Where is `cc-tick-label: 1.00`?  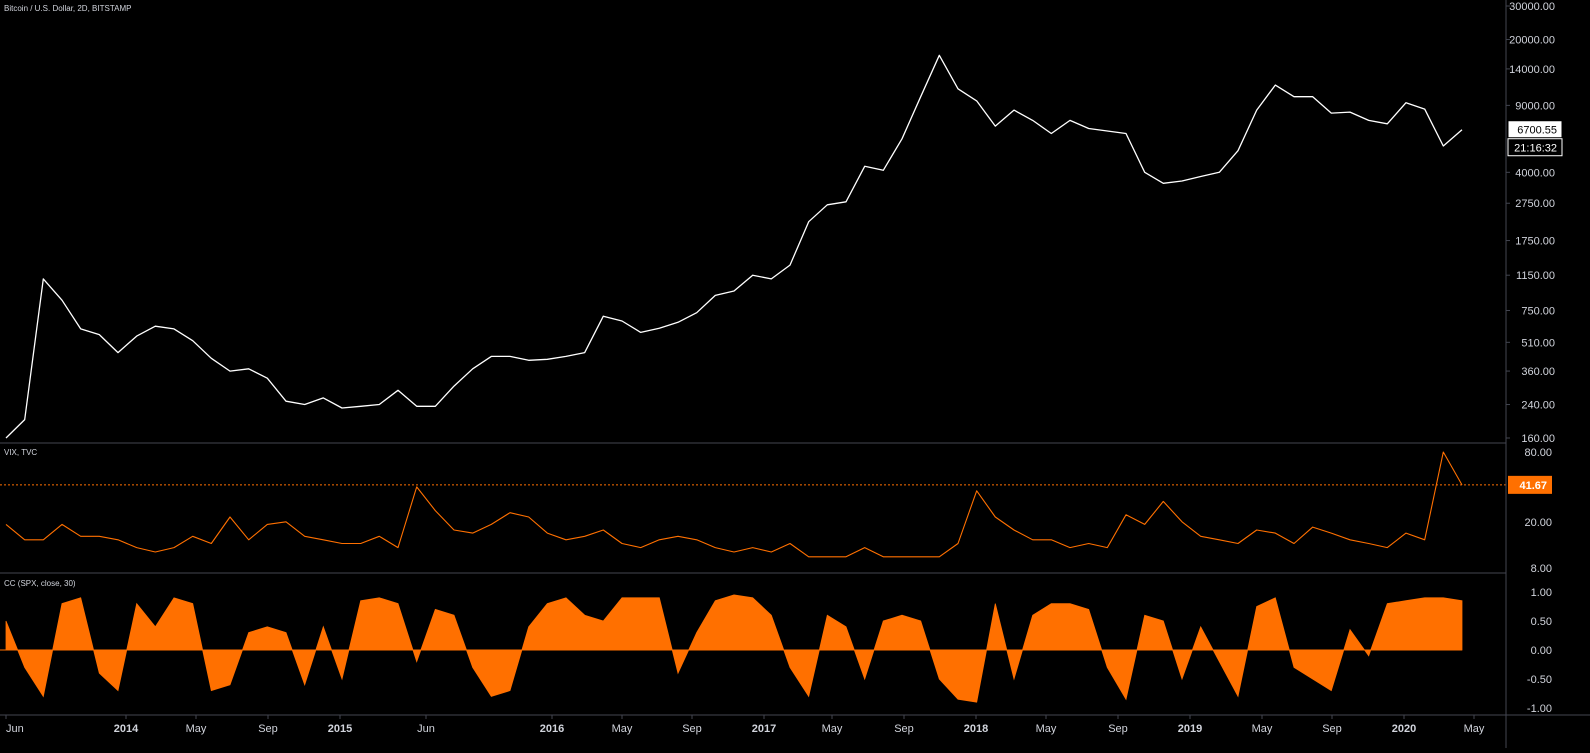
cc-tick-label: 1.00 is located at coordinates (1541, 593).